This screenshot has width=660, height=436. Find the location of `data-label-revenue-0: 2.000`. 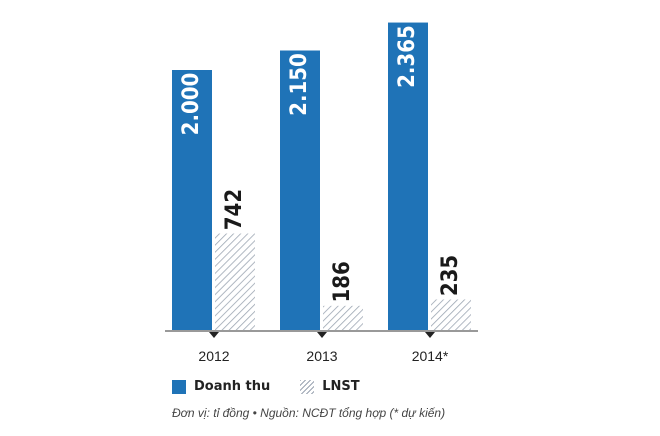

data-label-revenue-0: 2.000 is located at coordinates (191, 104).